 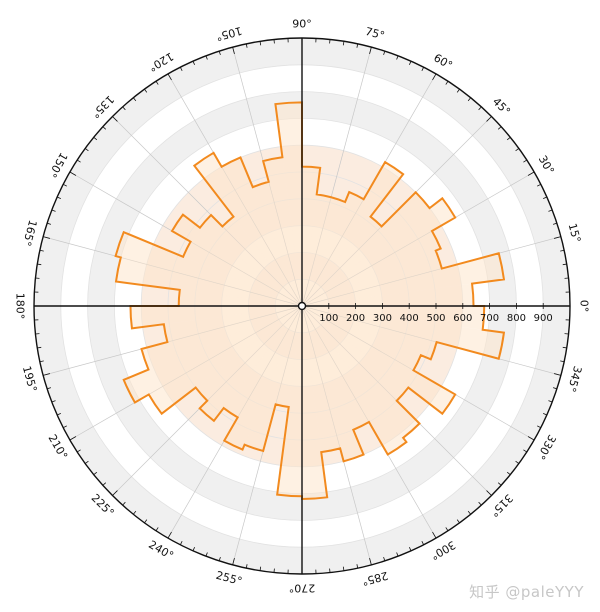 I want to click on radial-tick-label: 400, so click(x=409, y=318).